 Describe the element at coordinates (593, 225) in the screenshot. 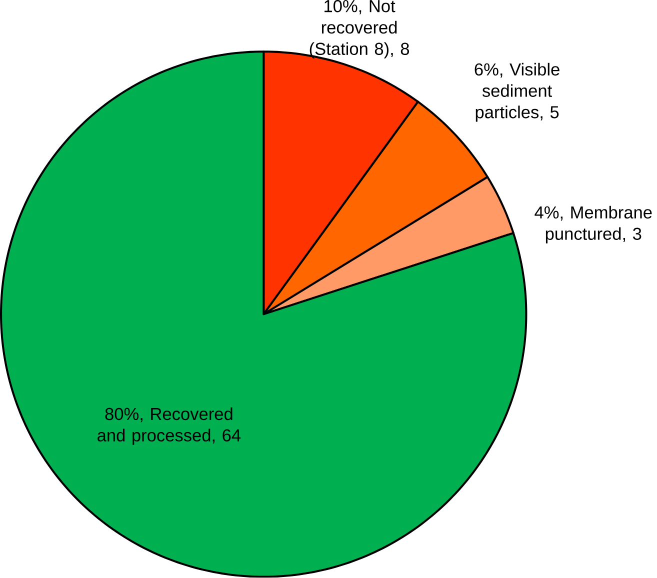

I see `slice-label: 4%, Membrane punctured, 3` at that location.